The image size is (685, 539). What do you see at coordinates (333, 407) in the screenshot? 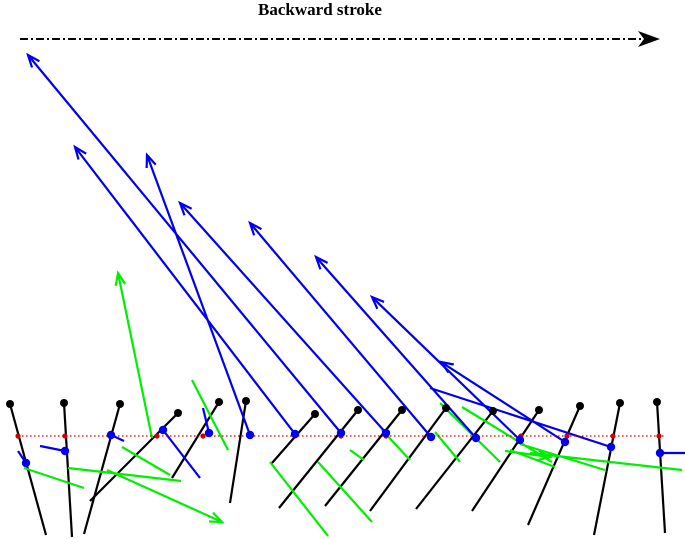
I see `leg-tips` at bounding box center [333, 407].